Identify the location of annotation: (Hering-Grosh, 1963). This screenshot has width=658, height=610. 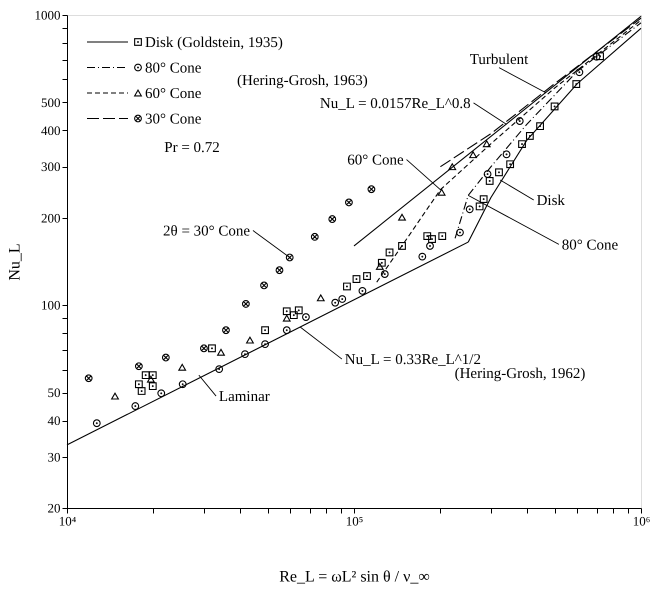
(302, 81).